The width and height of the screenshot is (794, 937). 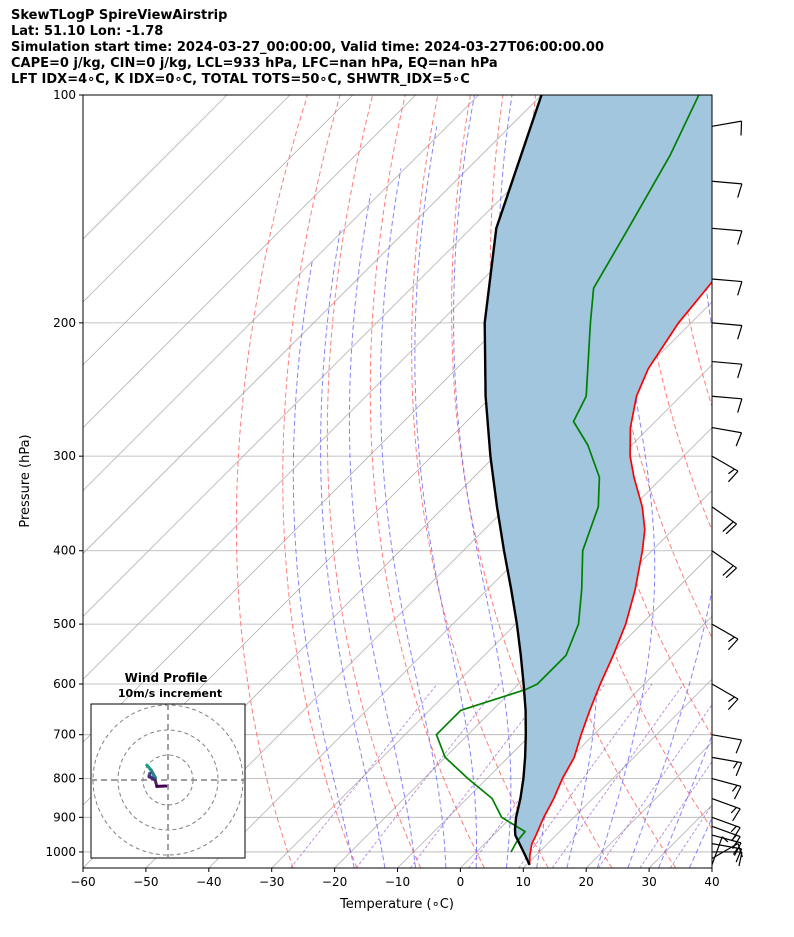 What do you see at coordinates (168, 765) in the screenshot?
I see `hodograph-inset: Wind Profile 10m/s increment` at bounding box center [168, 765].